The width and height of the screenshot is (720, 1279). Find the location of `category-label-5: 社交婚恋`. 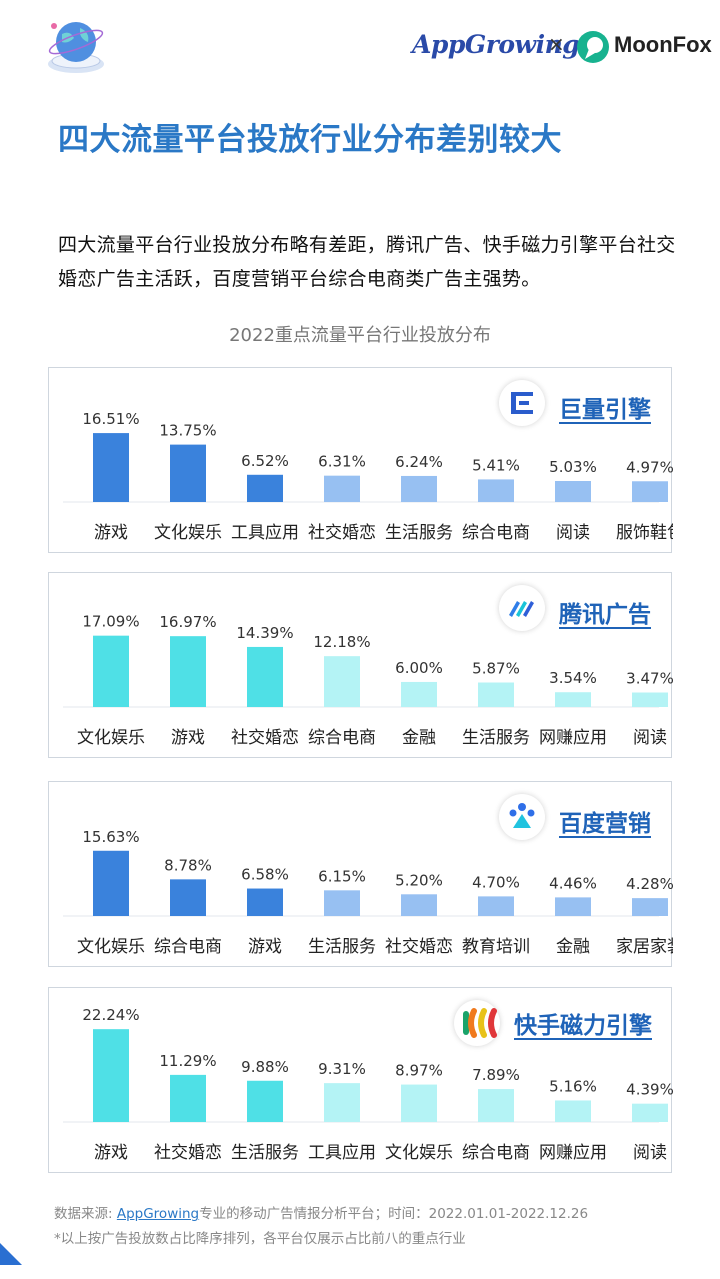

category-label-5: 社交婚恋 is located at coordinates (419, 946).